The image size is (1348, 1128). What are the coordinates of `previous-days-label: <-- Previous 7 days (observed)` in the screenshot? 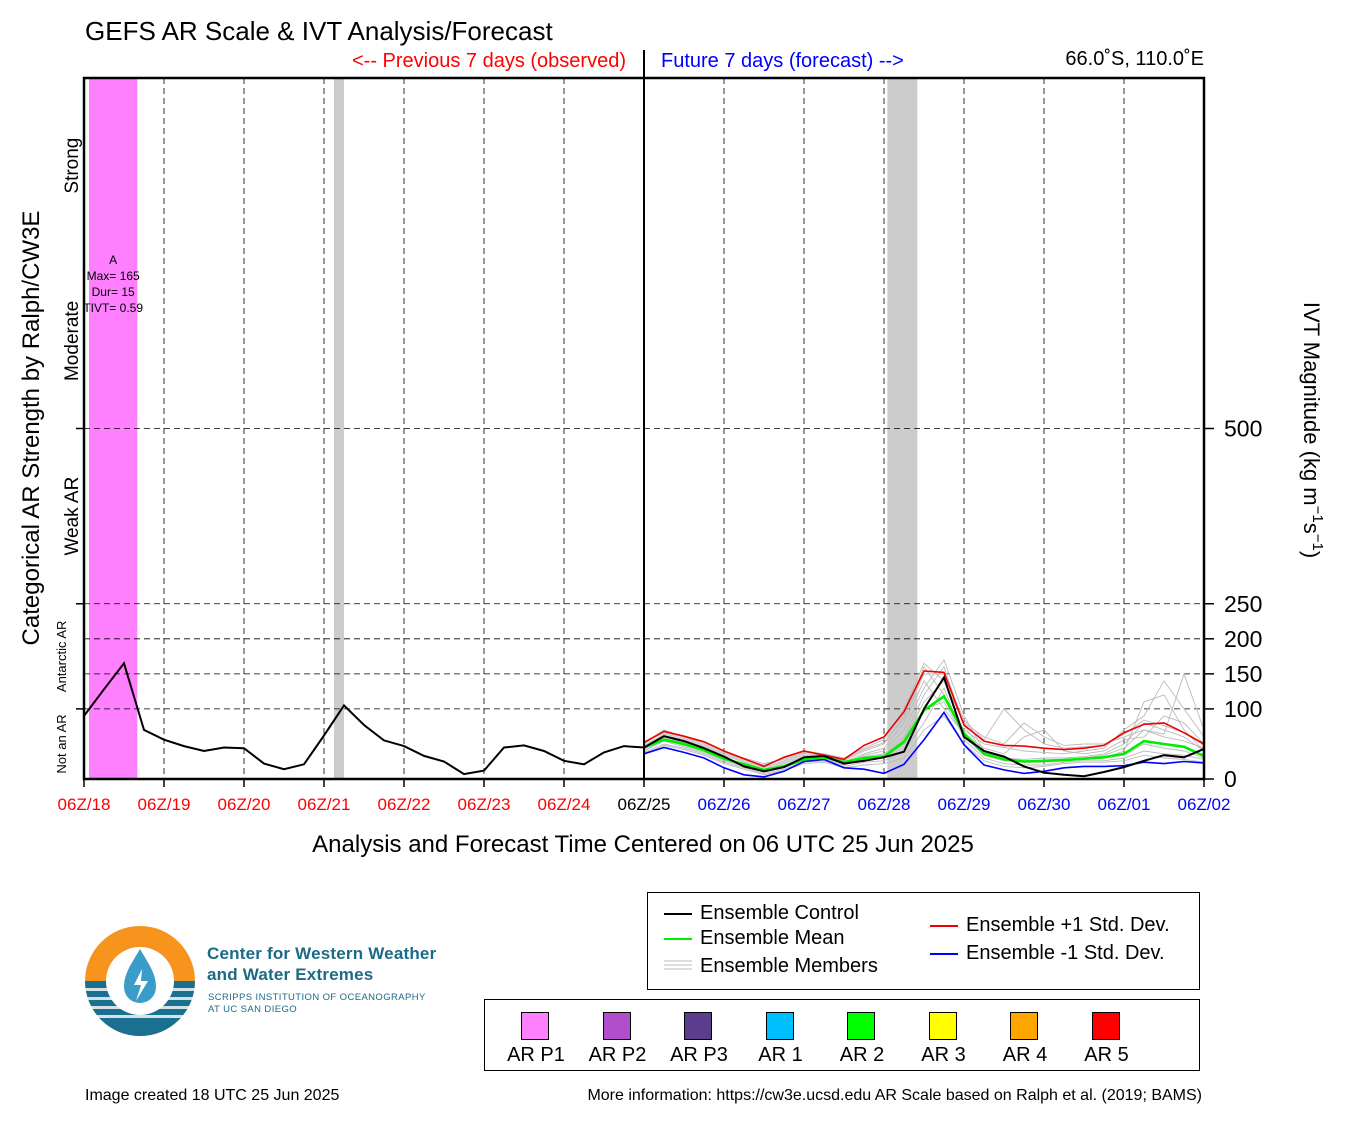 It's located at (488, 61).